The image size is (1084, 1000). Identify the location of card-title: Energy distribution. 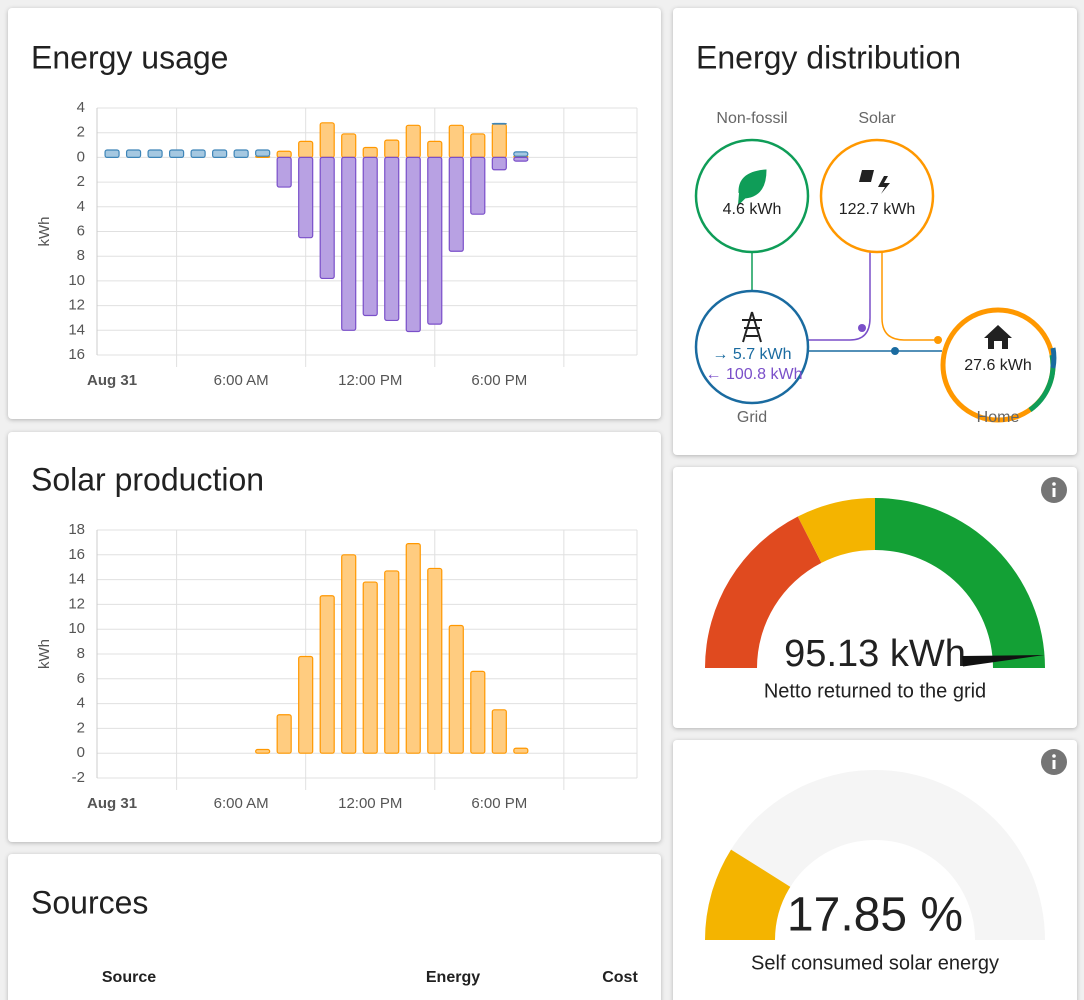
(828, 57).